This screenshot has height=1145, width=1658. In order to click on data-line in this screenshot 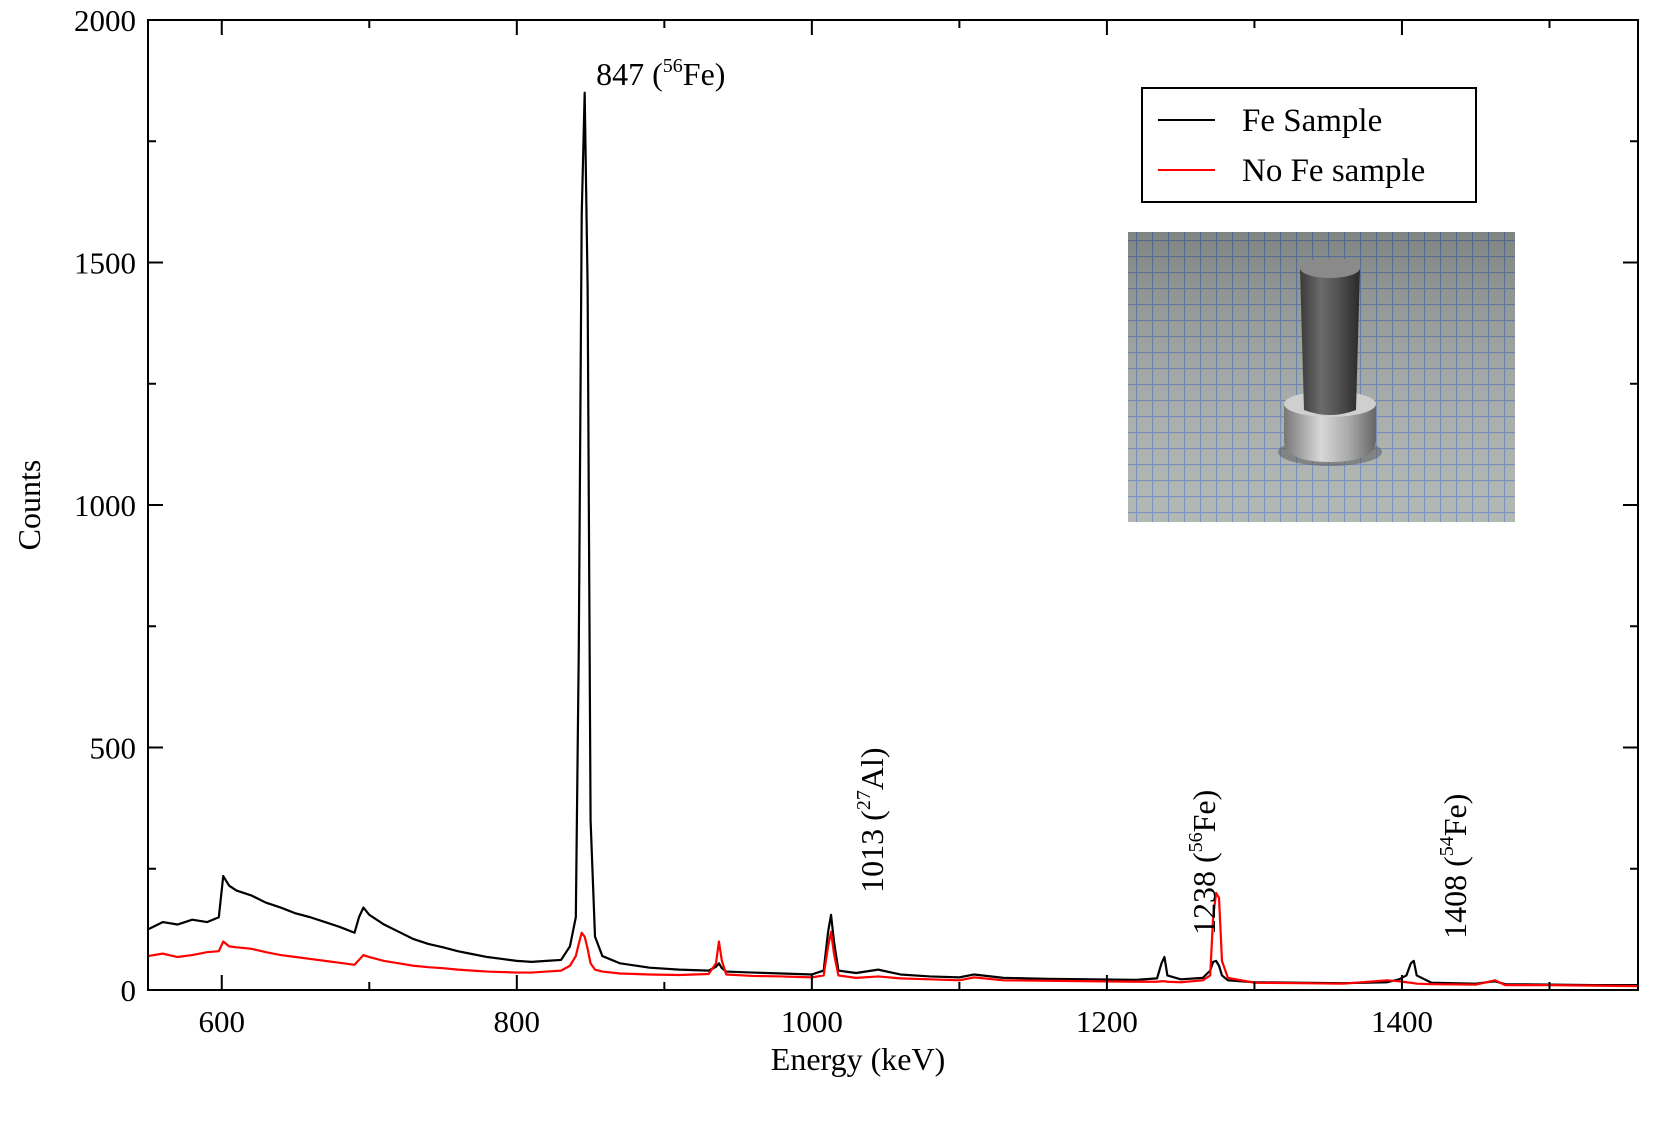, I will do `click(893, 939)`.